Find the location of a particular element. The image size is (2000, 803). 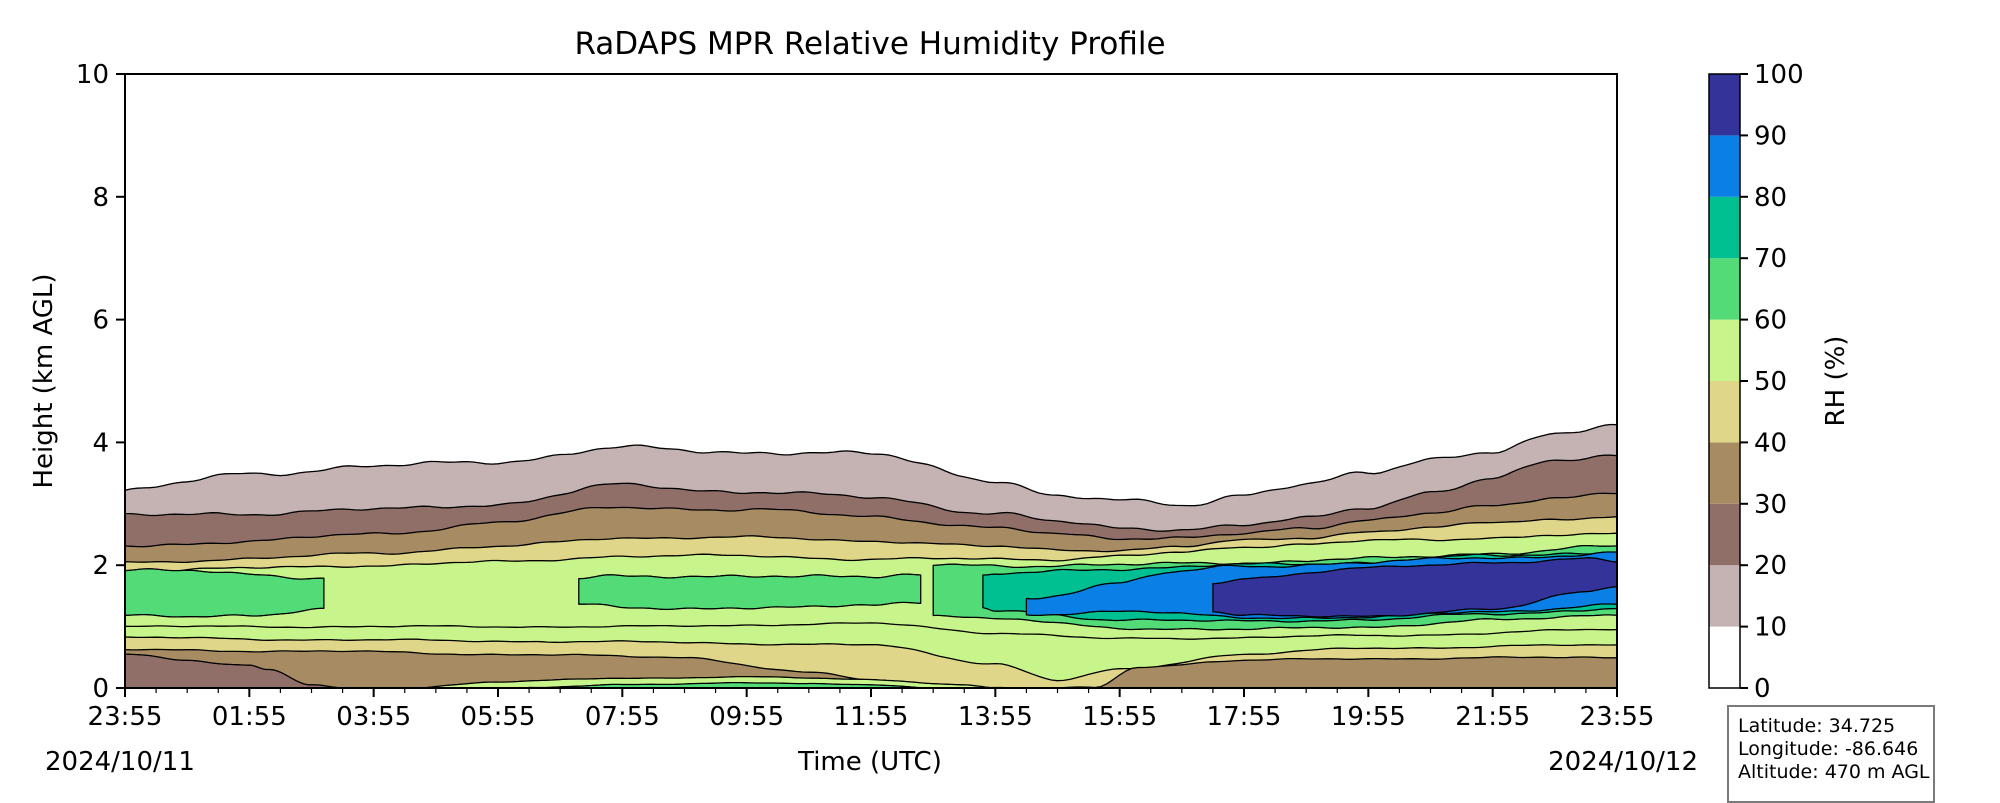

colorbar-tick-label: 30 is located at coordinates (1770, 505).